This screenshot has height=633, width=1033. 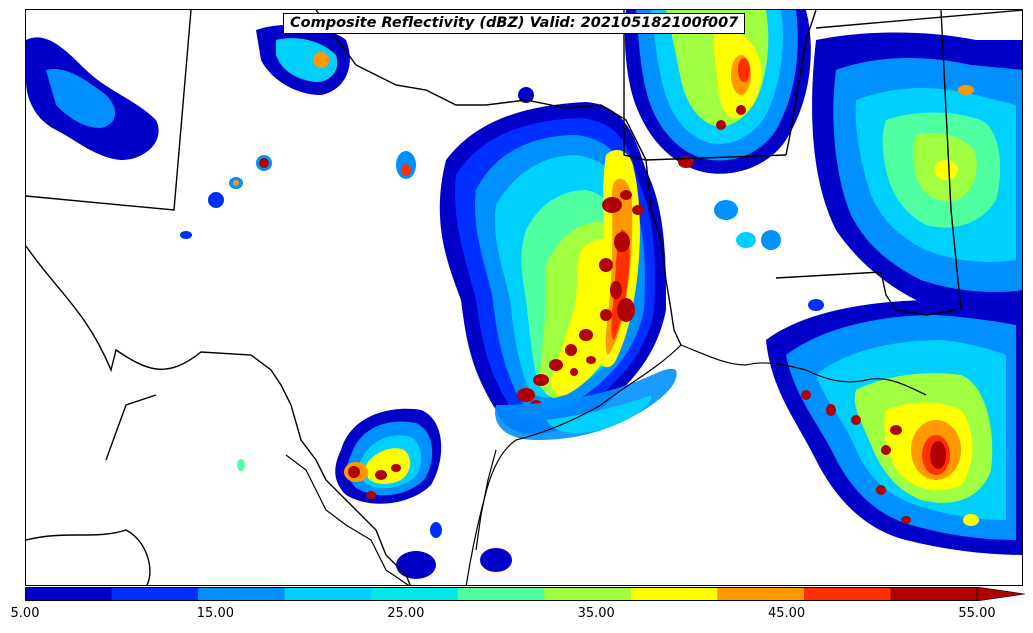 What do you see at coordinates (388, 456) in the screenshot?
I see `echo-rio-grande-cells` at bounding box center [388, 456].